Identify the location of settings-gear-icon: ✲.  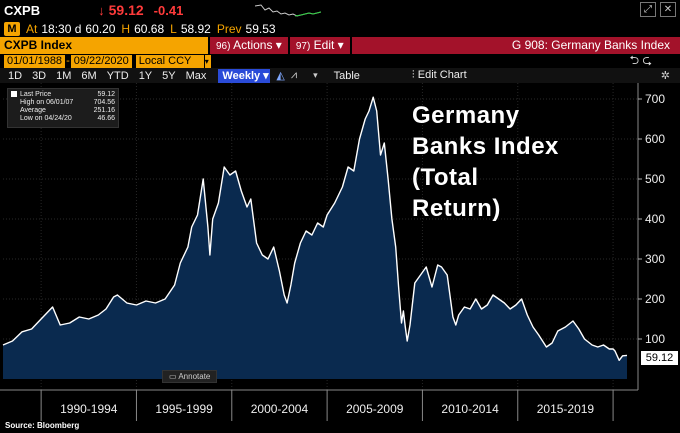
(665, 76).